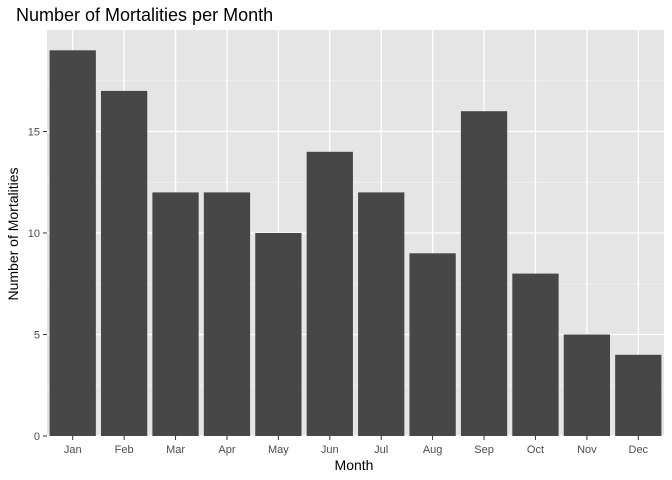 The height and width of the screenshot is (480, 672). I want to click on bar-dec, so click(638, 395).